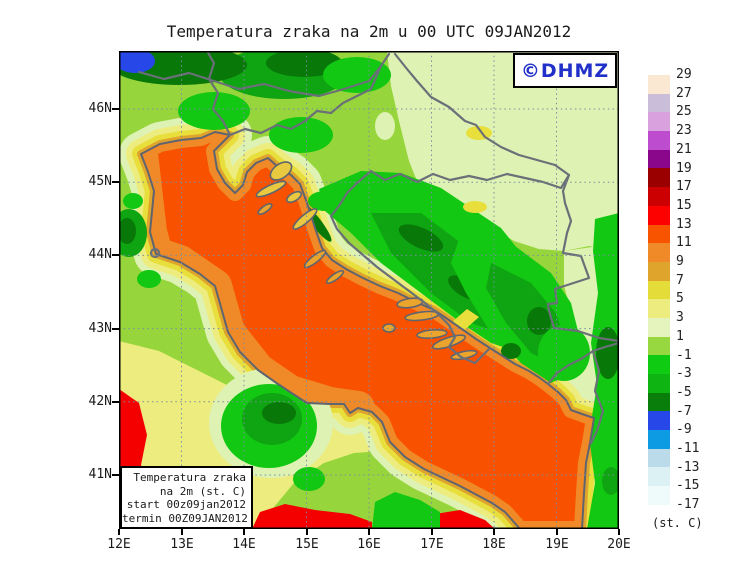 The height and width of the screenshot is (582, 740). What do you see at coordinates (684, 149) in the screenshot?
I see `colorbar-tick-label: 21` at bounding box center [684, 149].